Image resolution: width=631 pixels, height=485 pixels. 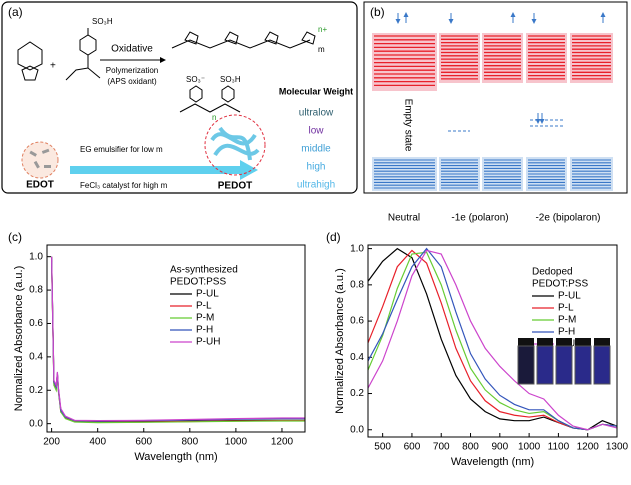 I want to click on column-label: -1e (polaron), so click(x=479, y=218).